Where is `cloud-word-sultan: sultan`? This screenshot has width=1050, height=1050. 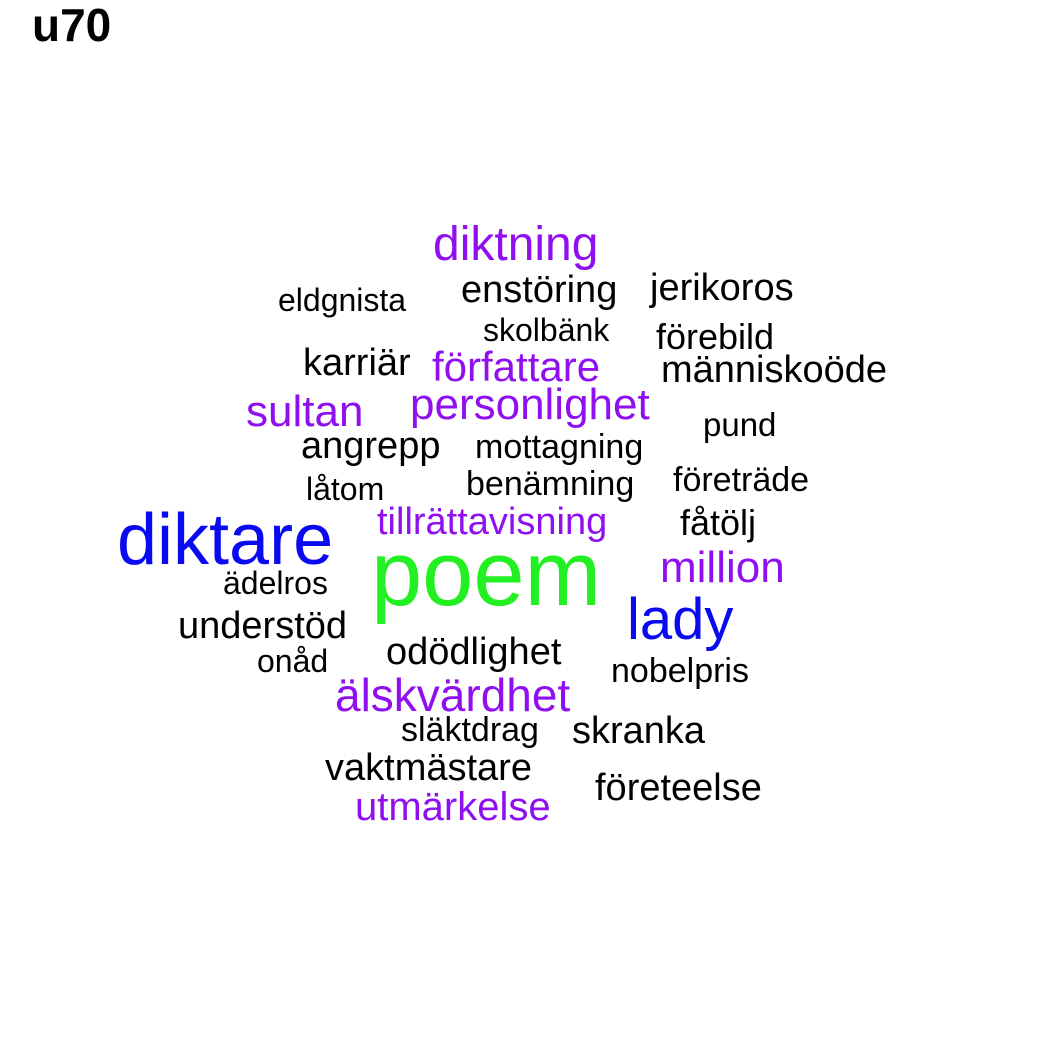 cloud-word-sultan: sultan is located at coordinates (305, 411).